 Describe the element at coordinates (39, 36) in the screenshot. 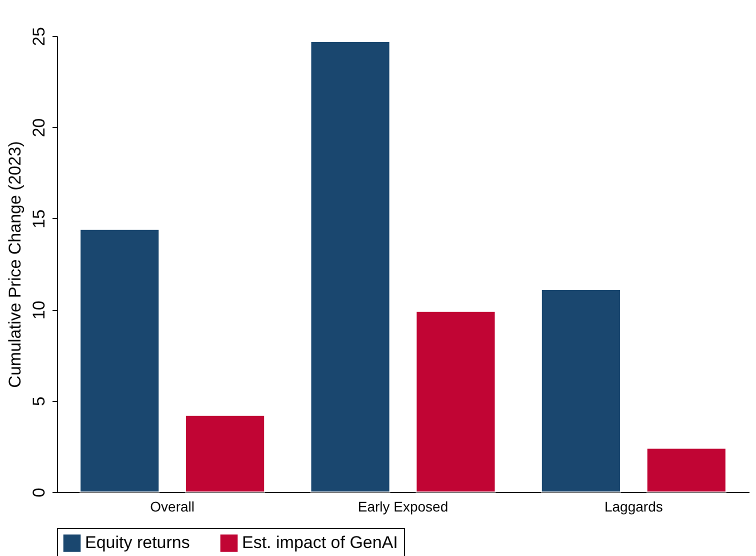

I see `y-tick-label: 25` at that location.